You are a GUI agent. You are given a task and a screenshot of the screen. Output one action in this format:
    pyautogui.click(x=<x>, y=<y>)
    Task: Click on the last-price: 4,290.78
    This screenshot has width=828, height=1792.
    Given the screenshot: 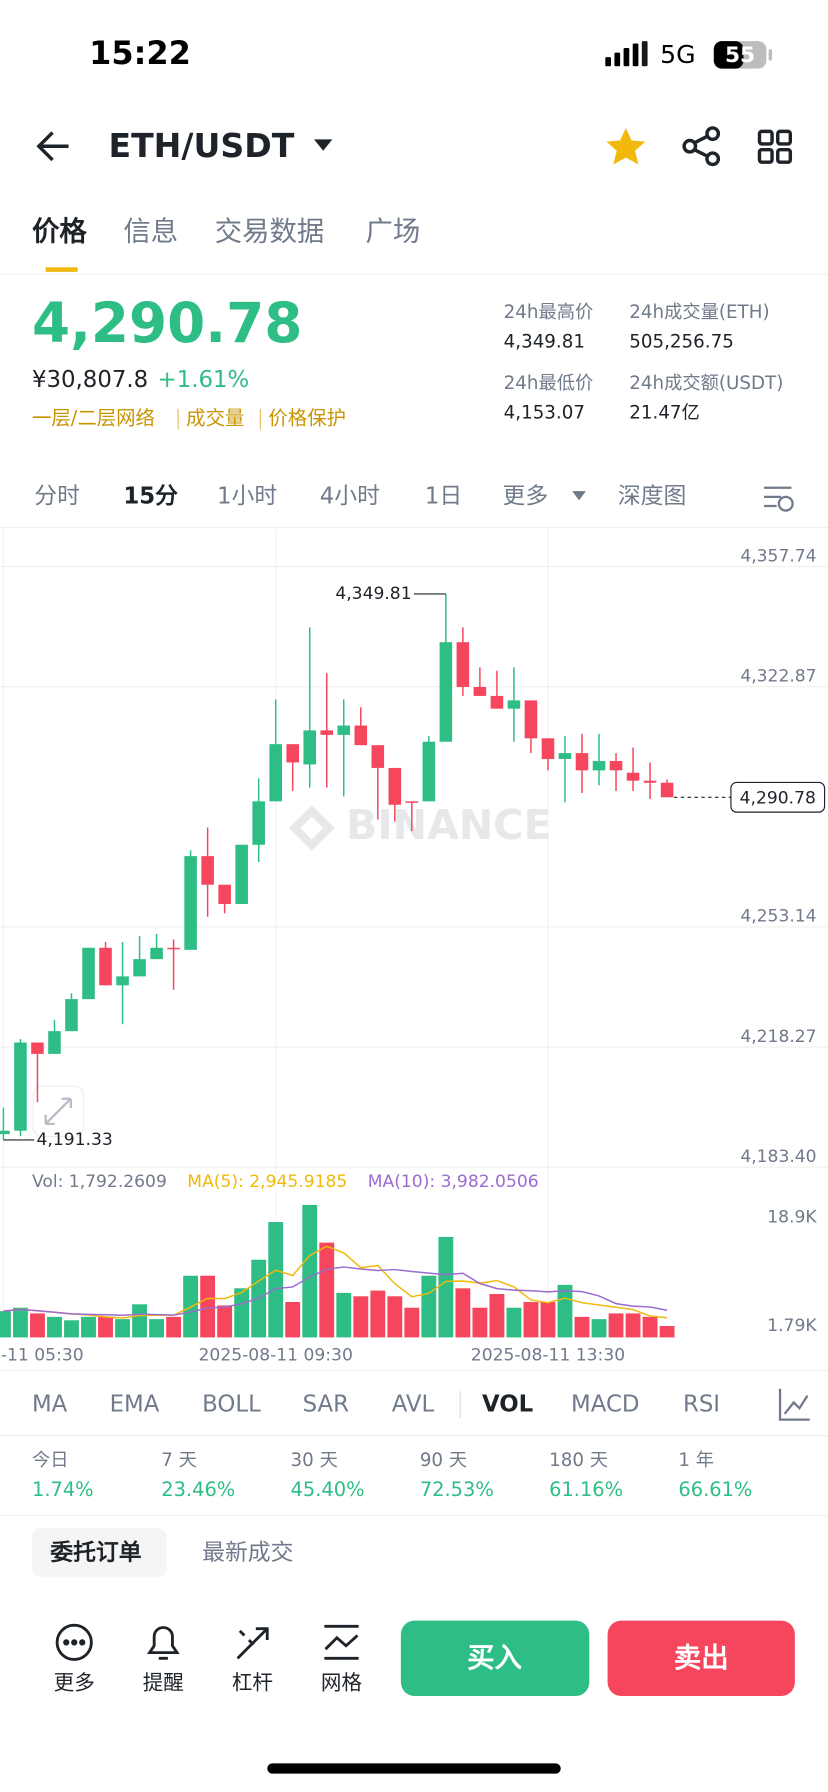 What is the action you would take?
    pyautogui.click(x=167, y=323)
    